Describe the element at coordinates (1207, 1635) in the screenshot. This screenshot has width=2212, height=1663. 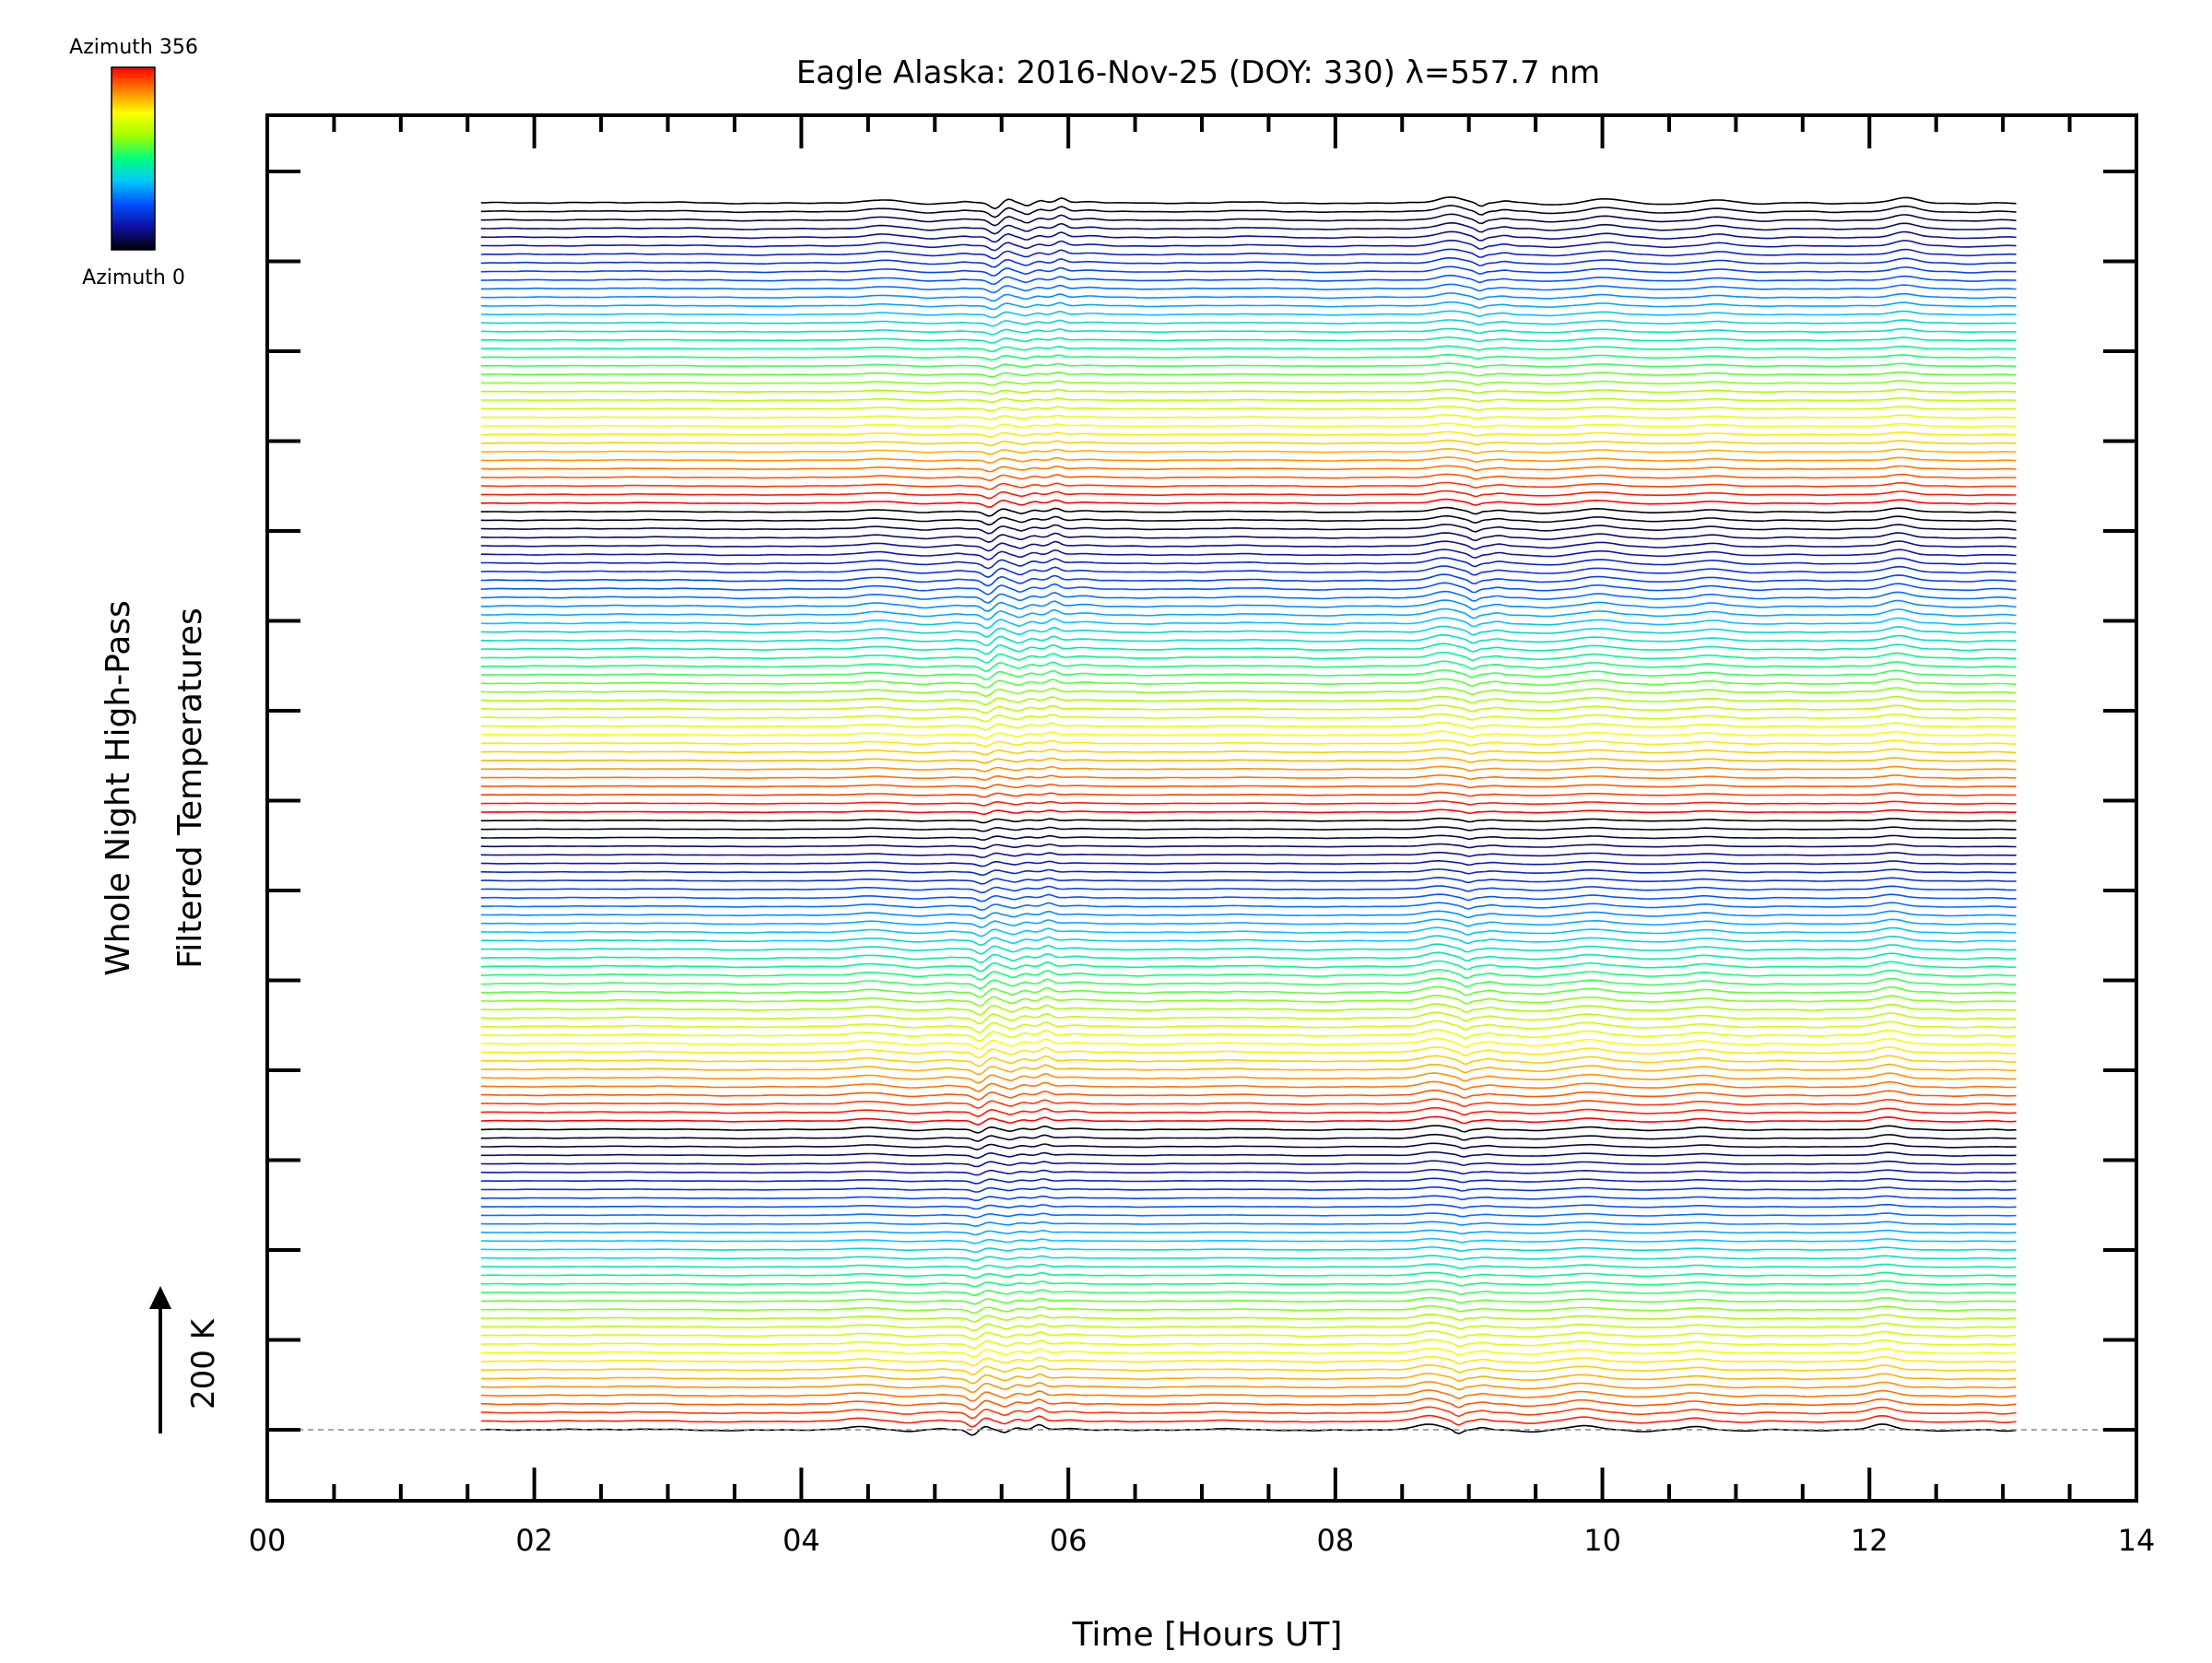
I see `x-axis-label: Time [Hours UT]` at that location.